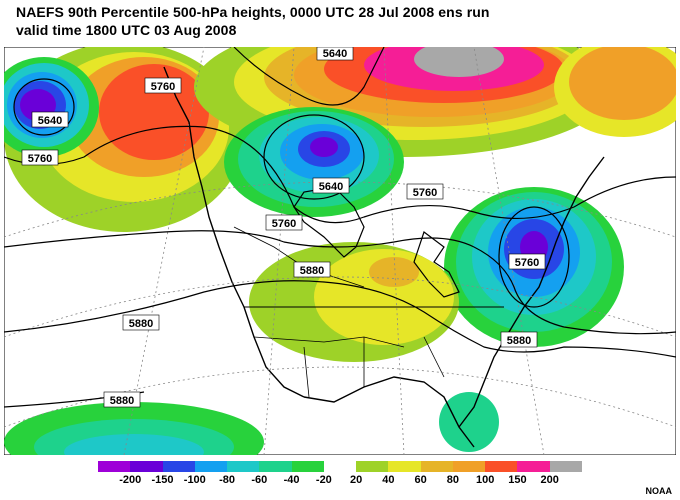  Describe the element at coordinates (659, 491) in the screenshot. I see `credit-label: NOAA` at that location.